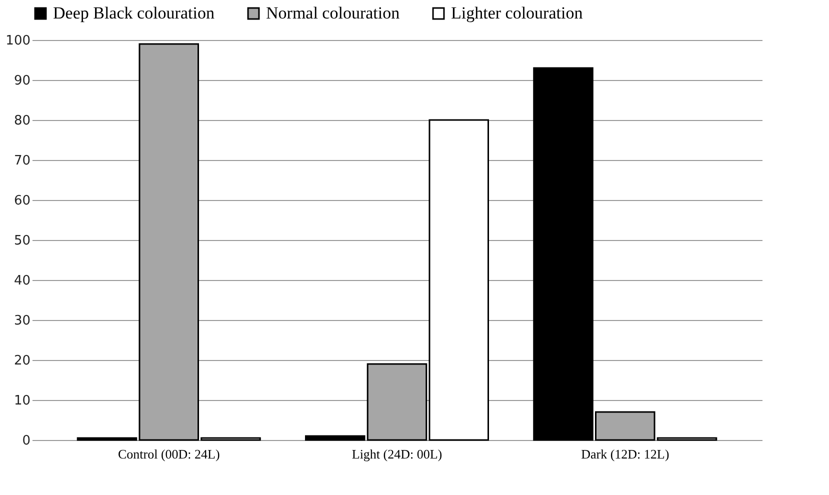 This screenshot has height=495, width=829. I want to click on y-tick-label: 50, so click(22, 241).